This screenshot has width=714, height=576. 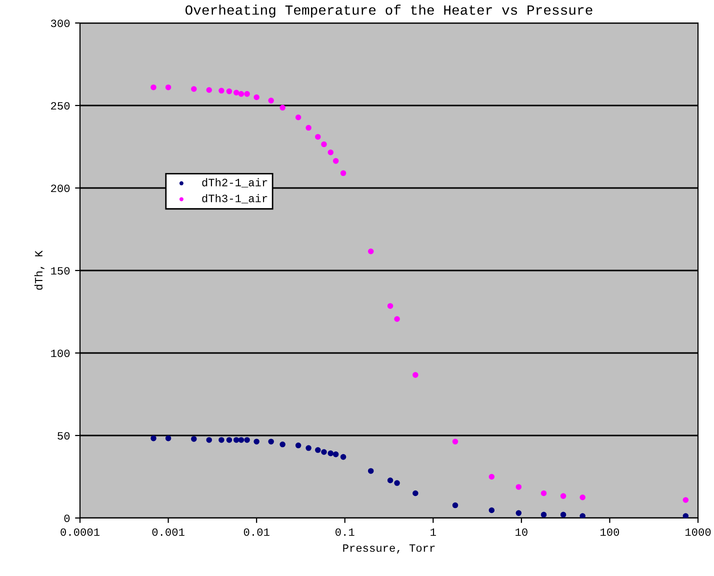 I want to click on y-tick-label: 250, so click(x=60, y=106).